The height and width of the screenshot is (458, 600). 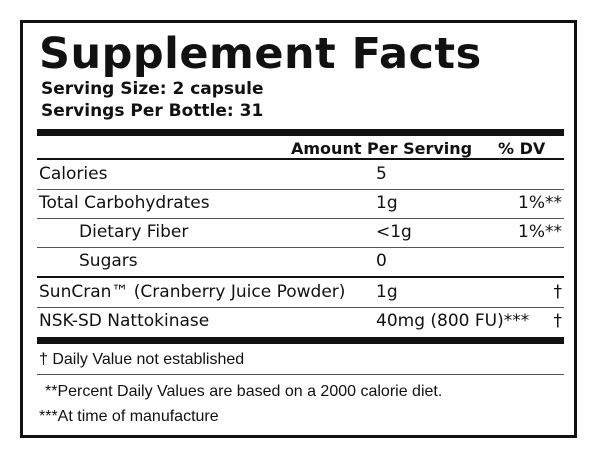 I want to click on ingredient-row-suncran: SunCran™ (Cranberry Juice Powder) 1g †, so click(x=300, y=292).